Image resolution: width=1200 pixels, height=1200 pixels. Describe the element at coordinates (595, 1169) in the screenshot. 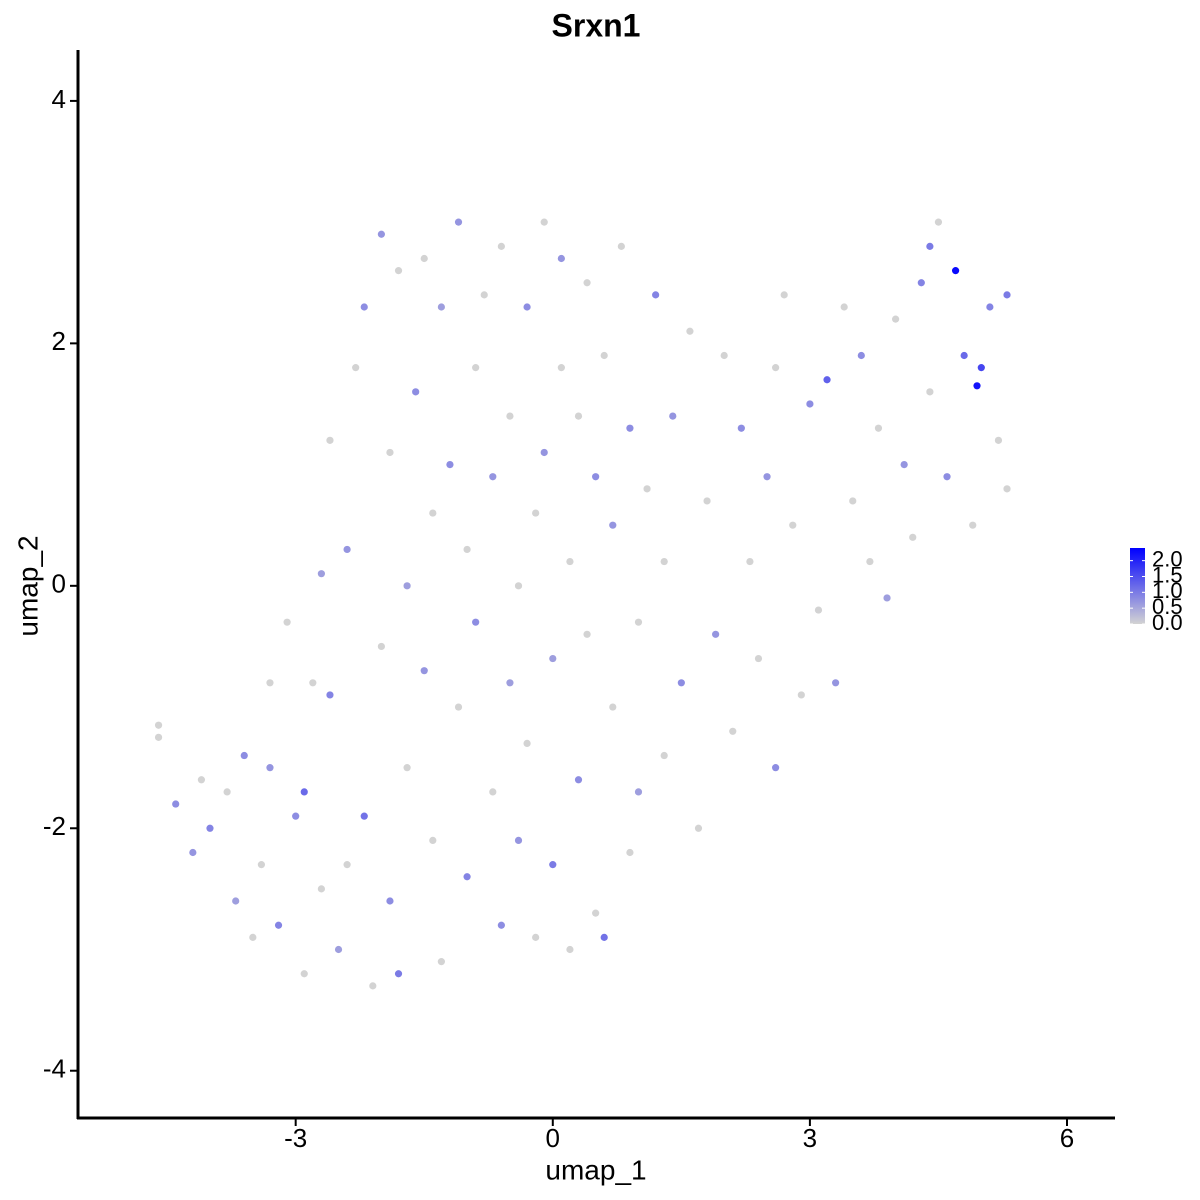

I see `x-axis-title: umap_1` at that location.